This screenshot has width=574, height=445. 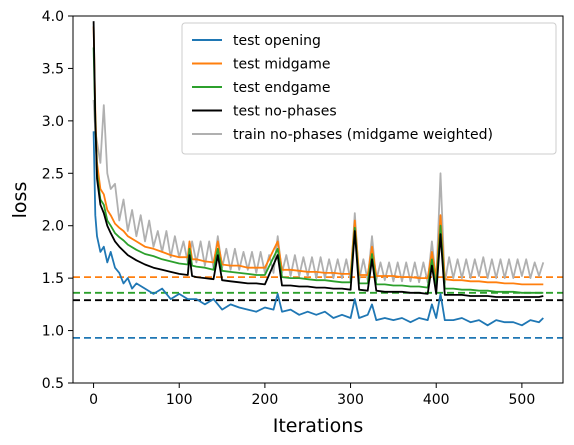 What do you see at coordinates (522, 400) in the screenshot?
I see `x-tick-label: 500` at bounding box center [522, 400].